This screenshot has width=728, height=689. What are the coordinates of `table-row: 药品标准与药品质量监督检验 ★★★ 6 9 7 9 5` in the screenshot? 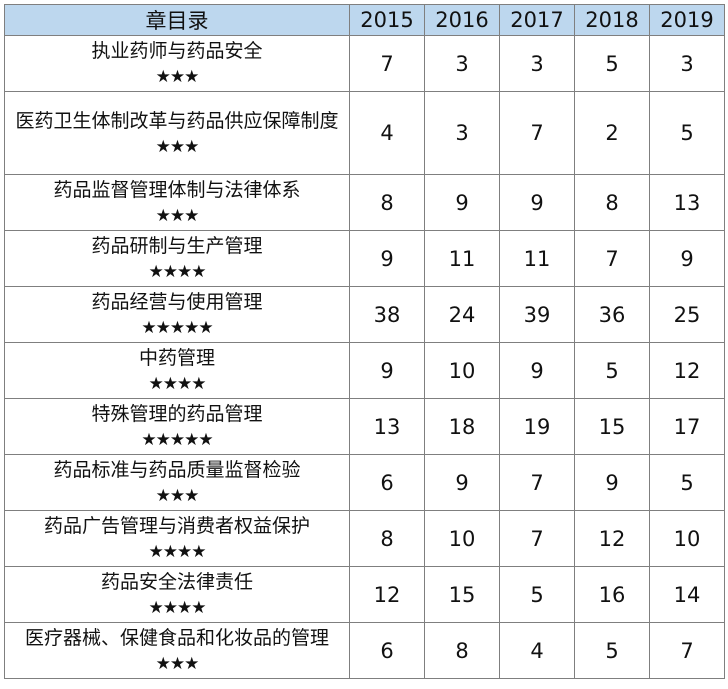 It's located at (364, 482).